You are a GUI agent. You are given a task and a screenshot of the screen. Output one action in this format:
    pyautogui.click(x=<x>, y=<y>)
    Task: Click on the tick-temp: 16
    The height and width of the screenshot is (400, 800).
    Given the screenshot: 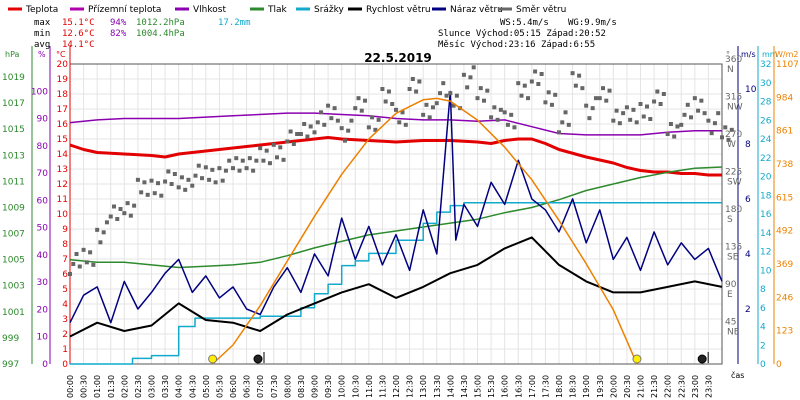 What is the action you would take?
    pyautogui.click(x=63, y=125)
    